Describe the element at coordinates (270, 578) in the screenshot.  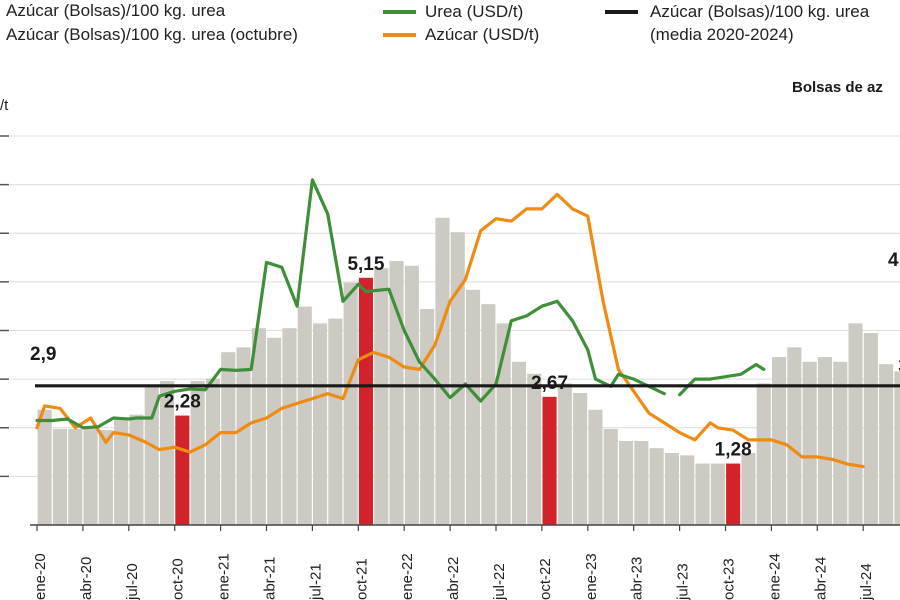
I see `x-tick-label: abr-21` at that location.